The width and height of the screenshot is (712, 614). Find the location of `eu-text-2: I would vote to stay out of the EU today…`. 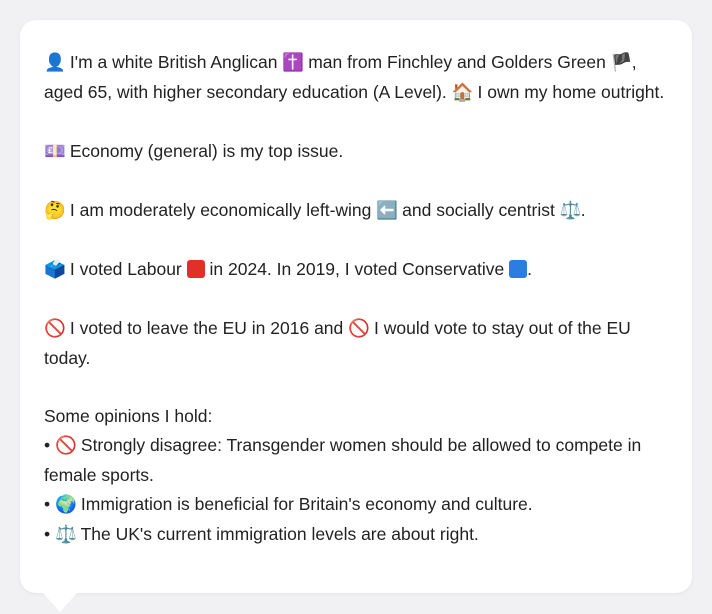

eu-text-2: I would vote to stay out of the EU today… is located at coordinates (337, 343).